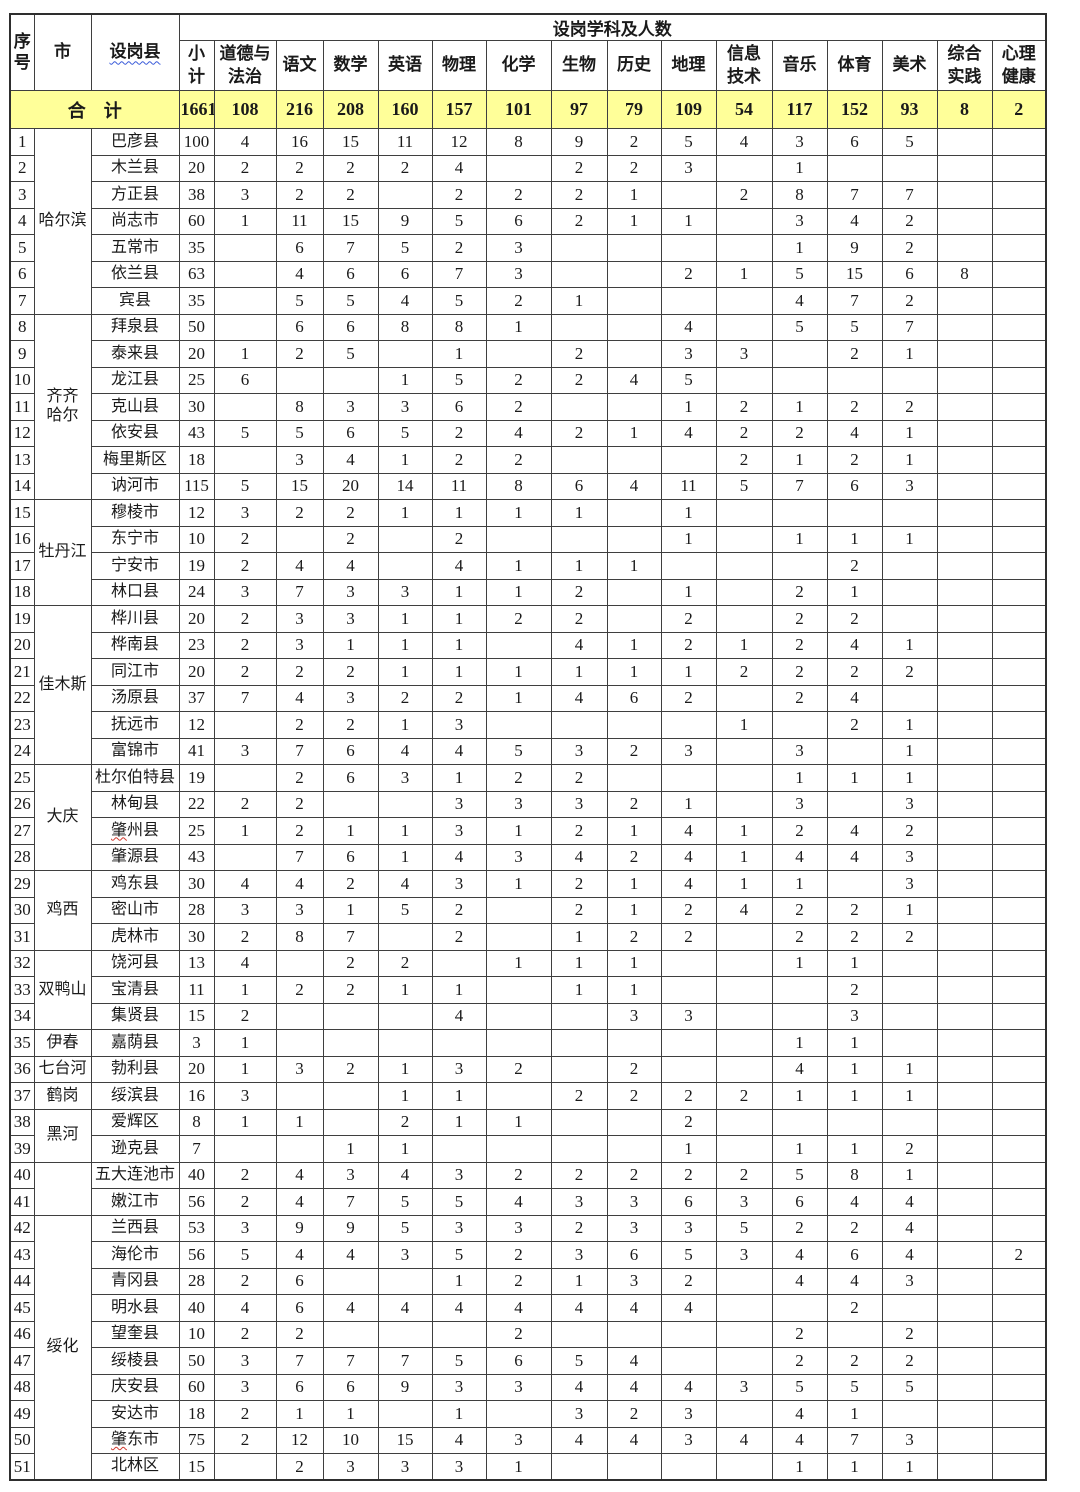 The width and height of the screenshot is (1080, 1492). I want to click on row-number-cell: 2, so click(22, 168).